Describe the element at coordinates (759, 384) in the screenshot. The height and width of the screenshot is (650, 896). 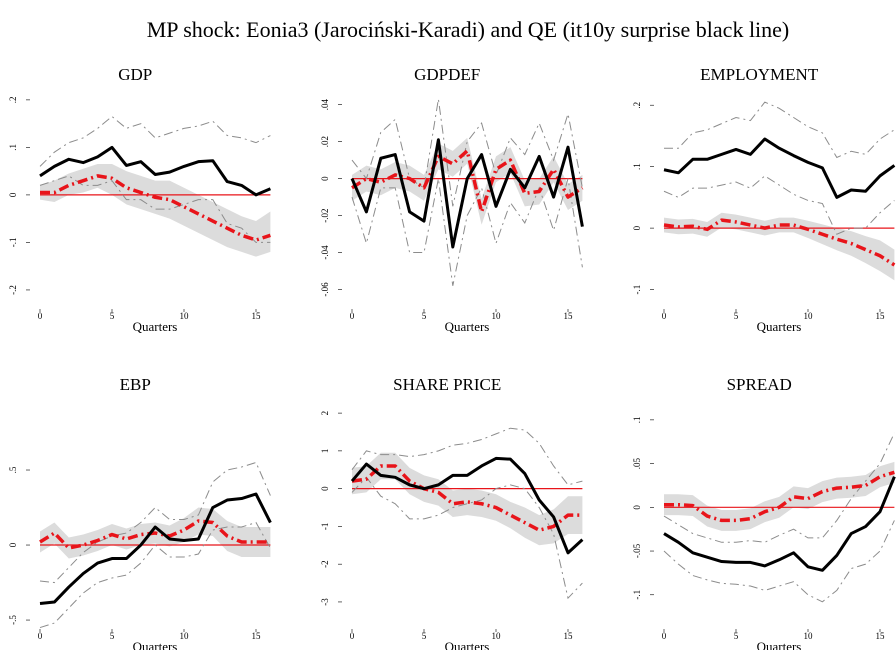
I see `panel-title: SPREAD` at that location.